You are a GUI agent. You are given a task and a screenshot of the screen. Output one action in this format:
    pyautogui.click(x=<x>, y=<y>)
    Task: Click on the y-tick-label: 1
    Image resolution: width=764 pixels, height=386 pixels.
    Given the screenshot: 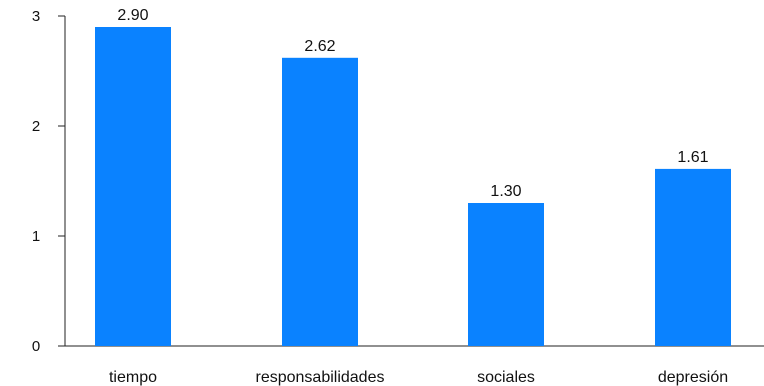 What is the action you would take?
    pyautogui.click(x=36, y=236)
    